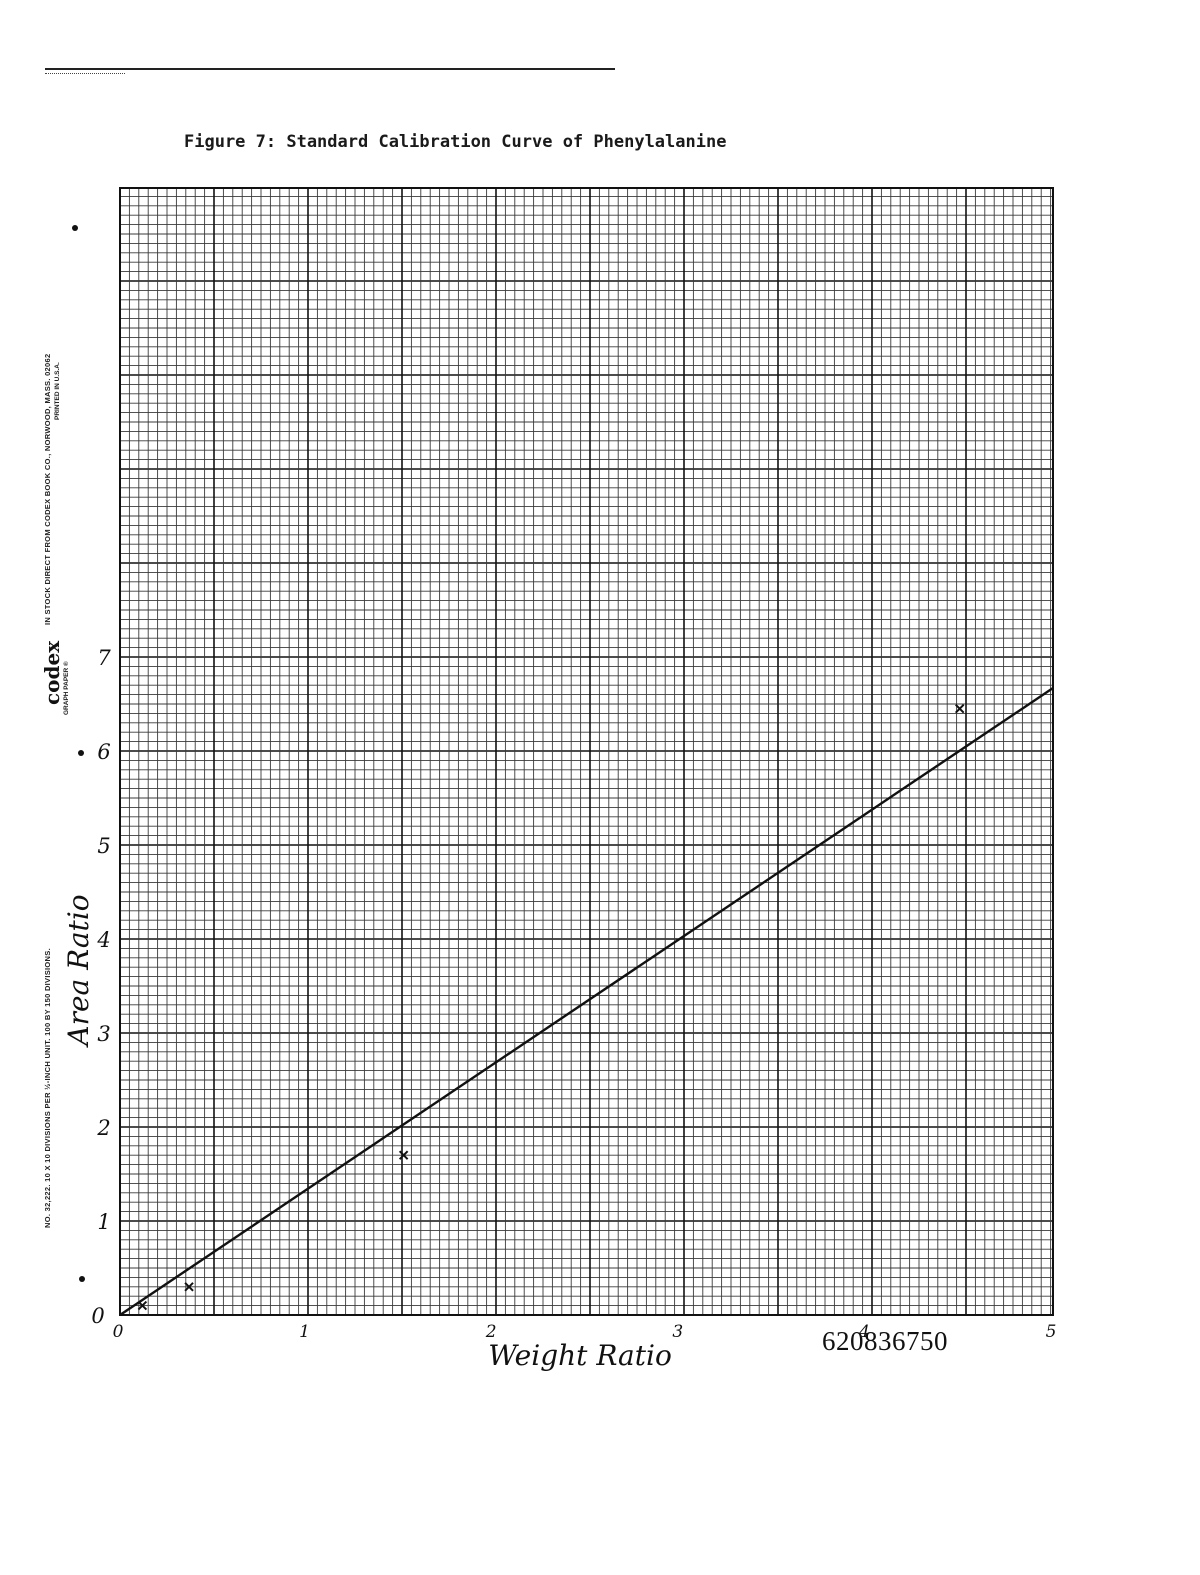 The width and height of the screenshot is (1200, 1575). I want to click on y-axis-label: Area Ratio, so click(78, 971).